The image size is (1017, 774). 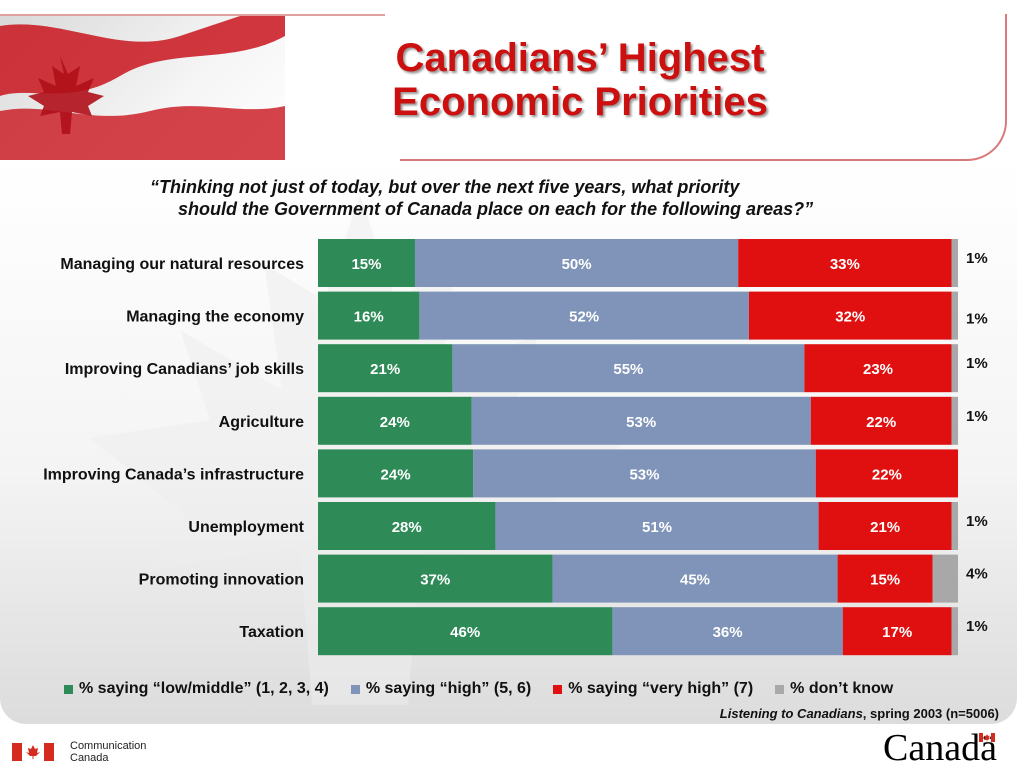 I want to click on source-detail: , spring 2003 (n=5006), so click(x=930, y=713).